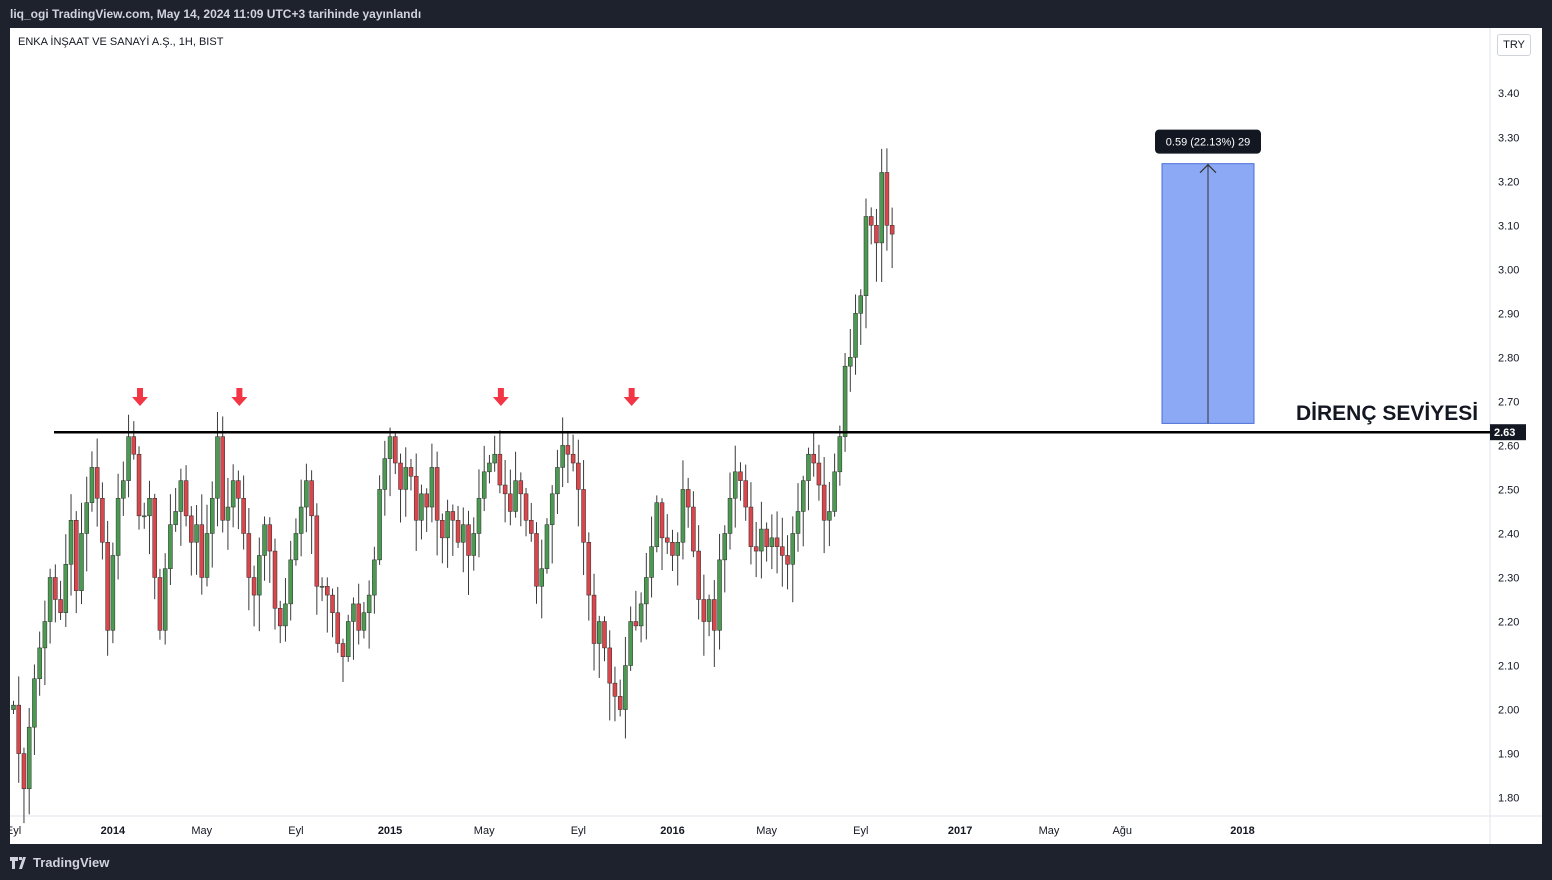  I want to click on y-tick-label: 2.90, so click(1508, 314).